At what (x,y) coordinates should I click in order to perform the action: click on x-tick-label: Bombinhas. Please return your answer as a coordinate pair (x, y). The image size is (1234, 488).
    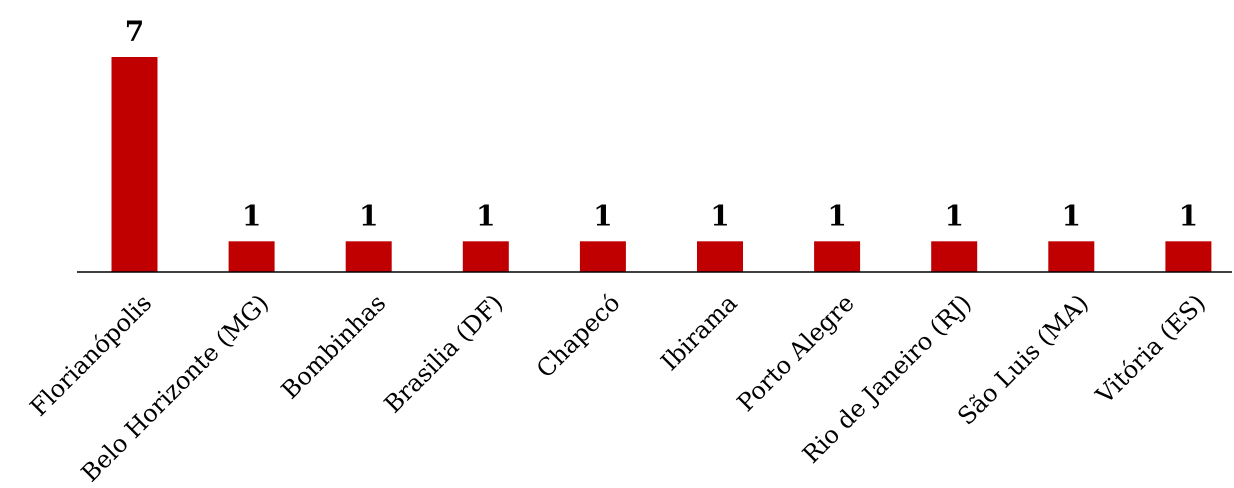
    Looking at the image, I should click on (334, 347).